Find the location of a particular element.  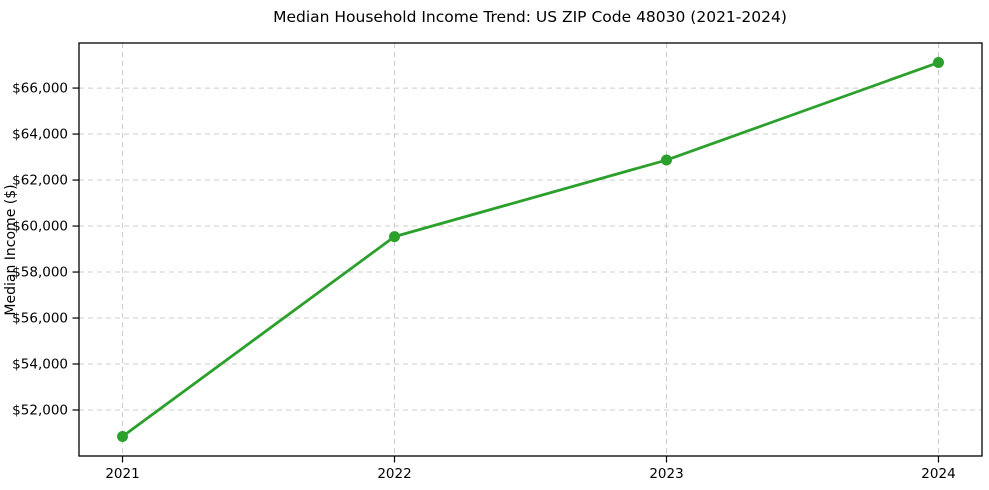

x-tick-label: 2023 is located at coordinates (666, 474).